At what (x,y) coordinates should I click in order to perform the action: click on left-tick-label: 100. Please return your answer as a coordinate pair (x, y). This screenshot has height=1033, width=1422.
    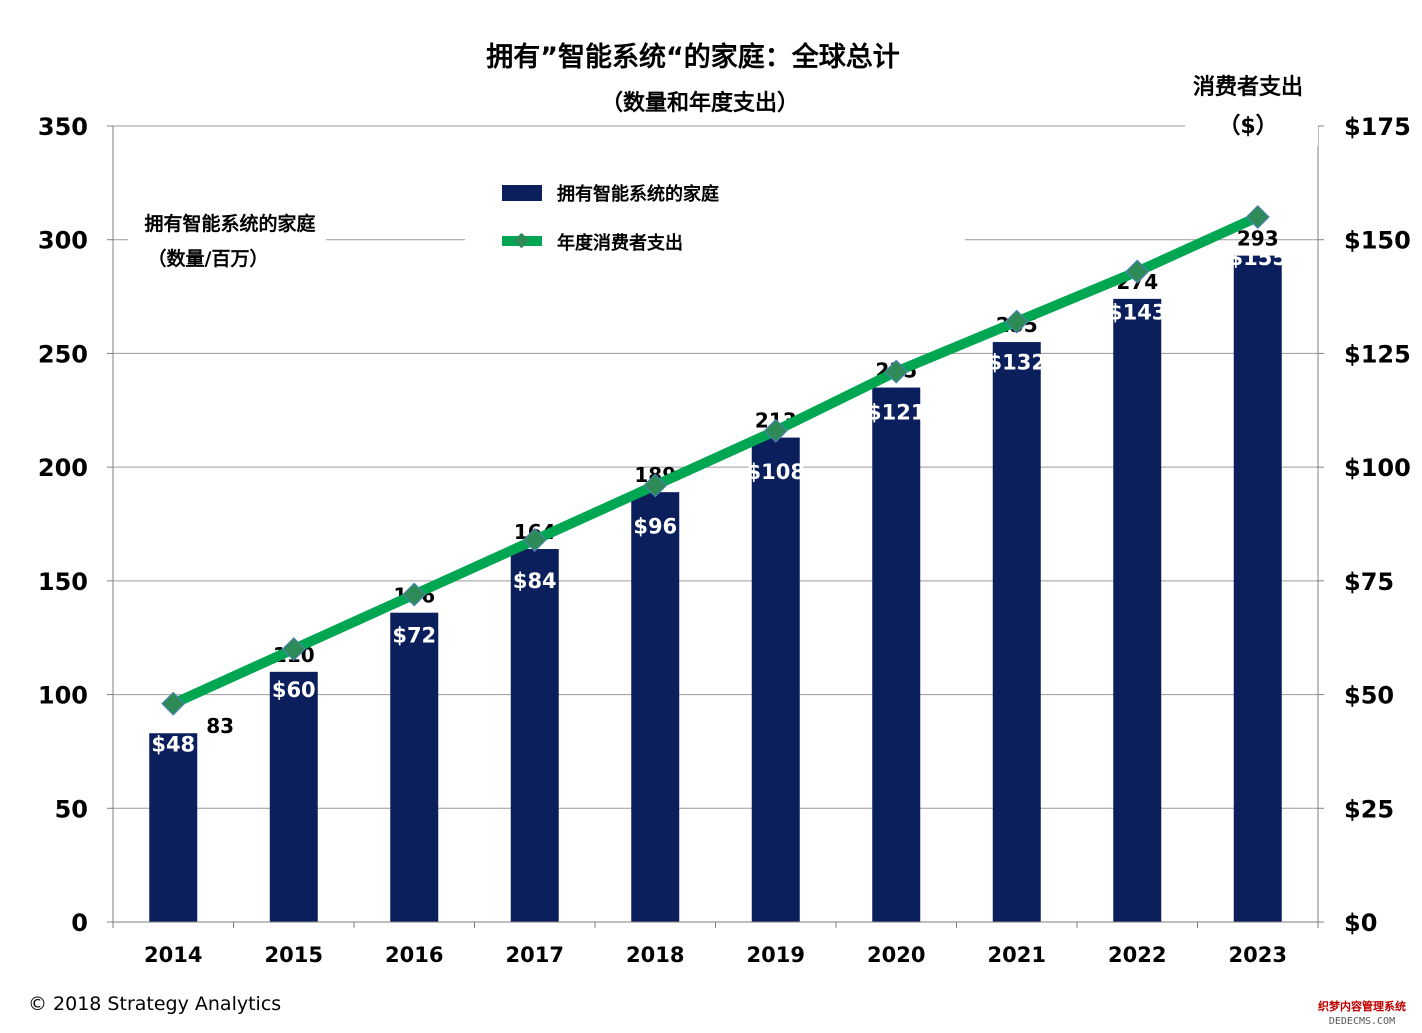
    Looking at the image, I should click on (63, 696).